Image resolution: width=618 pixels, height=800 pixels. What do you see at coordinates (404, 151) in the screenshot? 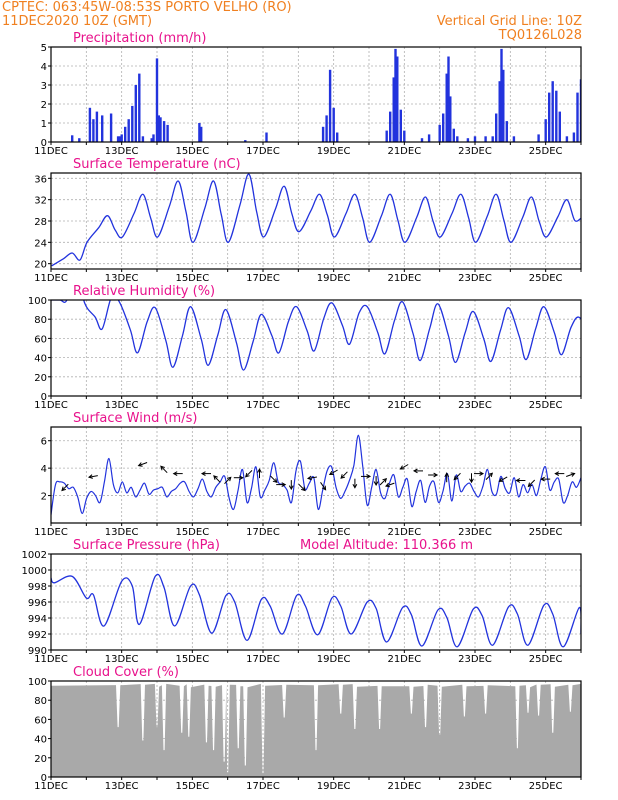
I see `x-tick-label: 21DEC` at bounding box center [404, 151].